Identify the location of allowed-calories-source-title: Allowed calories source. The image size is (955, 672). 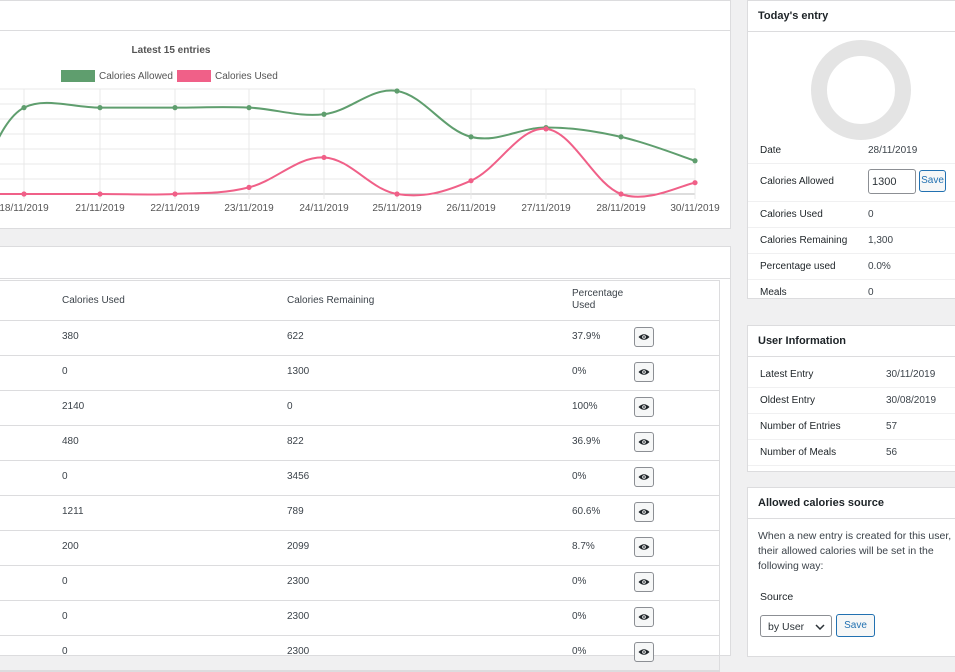
(851, 503).